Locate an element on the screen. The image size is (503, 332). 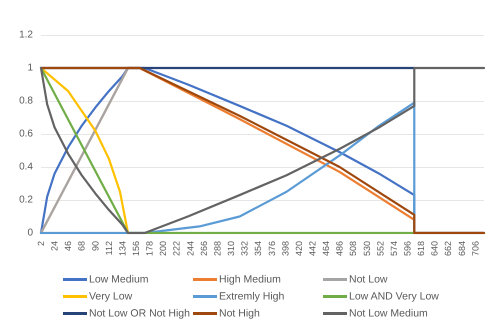
x-tick-label: 706 is located at coordinates (475, 248).